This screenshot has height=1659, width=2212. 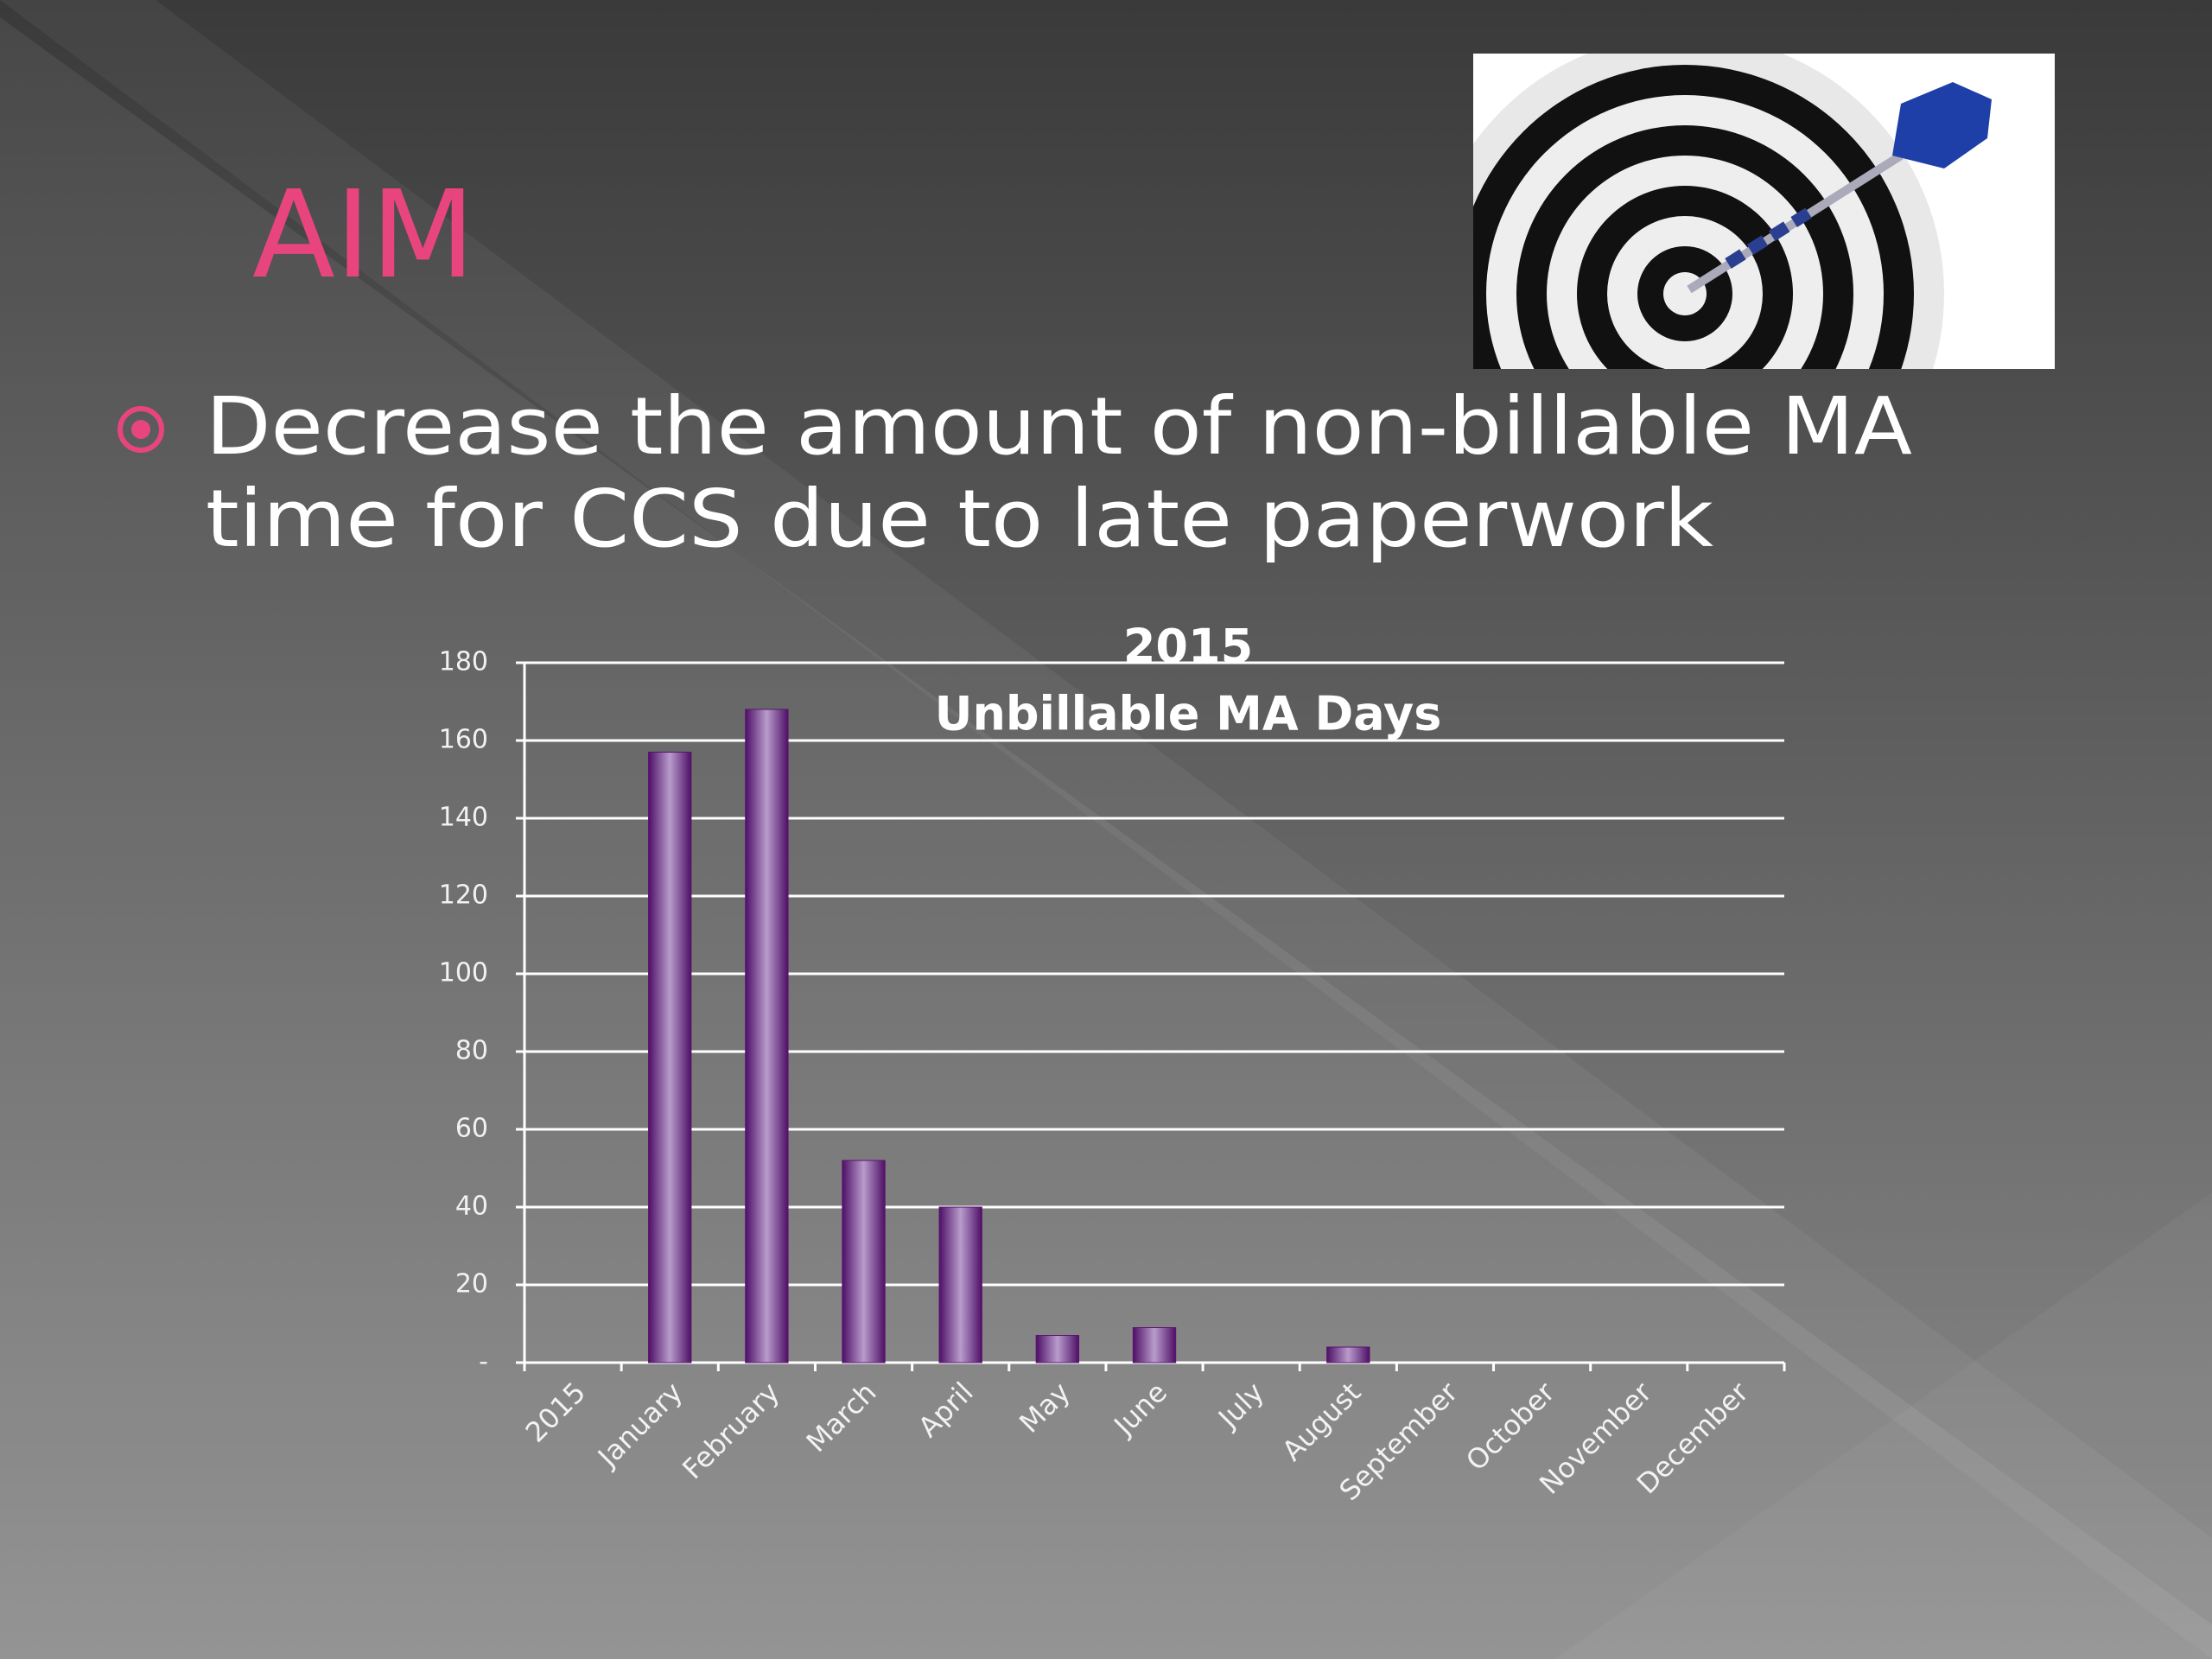 I want to click on y-tick-label: 140, so click(x=463, y=818).